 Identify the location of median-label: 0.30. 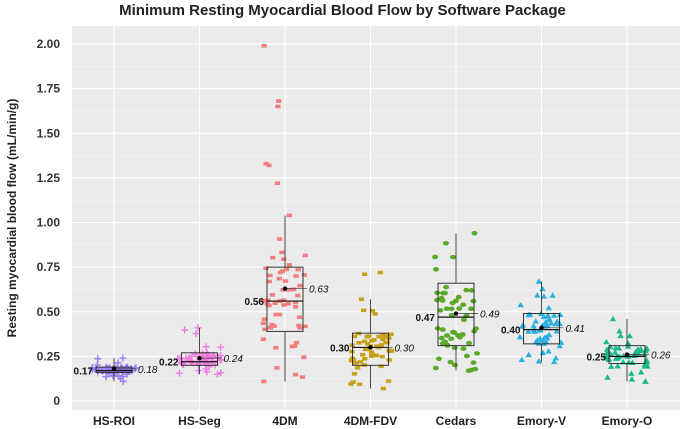
(340, 348).